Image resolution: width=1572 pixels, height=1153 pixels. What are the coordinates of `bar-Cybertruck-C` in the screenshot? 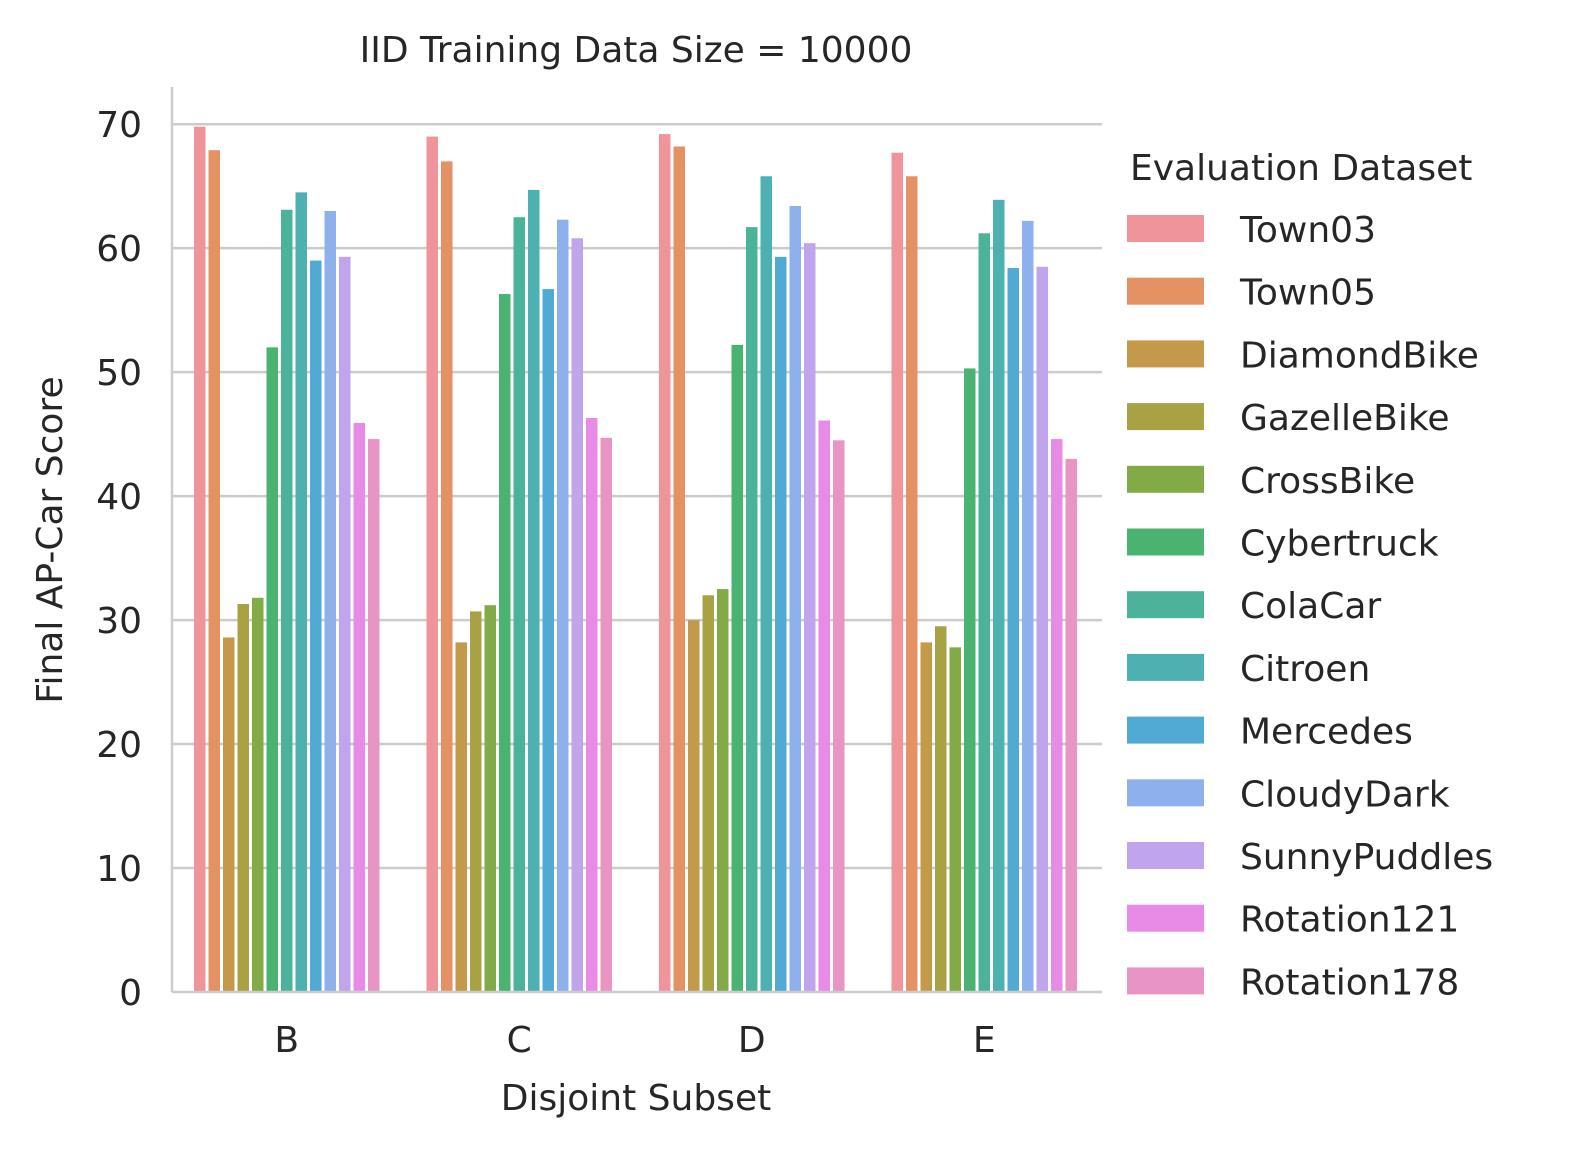 It's located at (505, 643).